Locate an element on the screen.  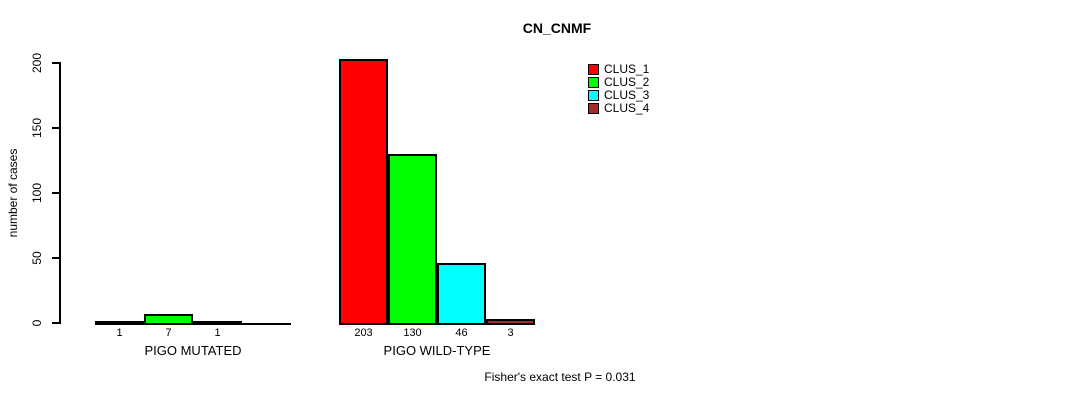
legend-item: CLUS_3 is located at coordinates (618, 95).